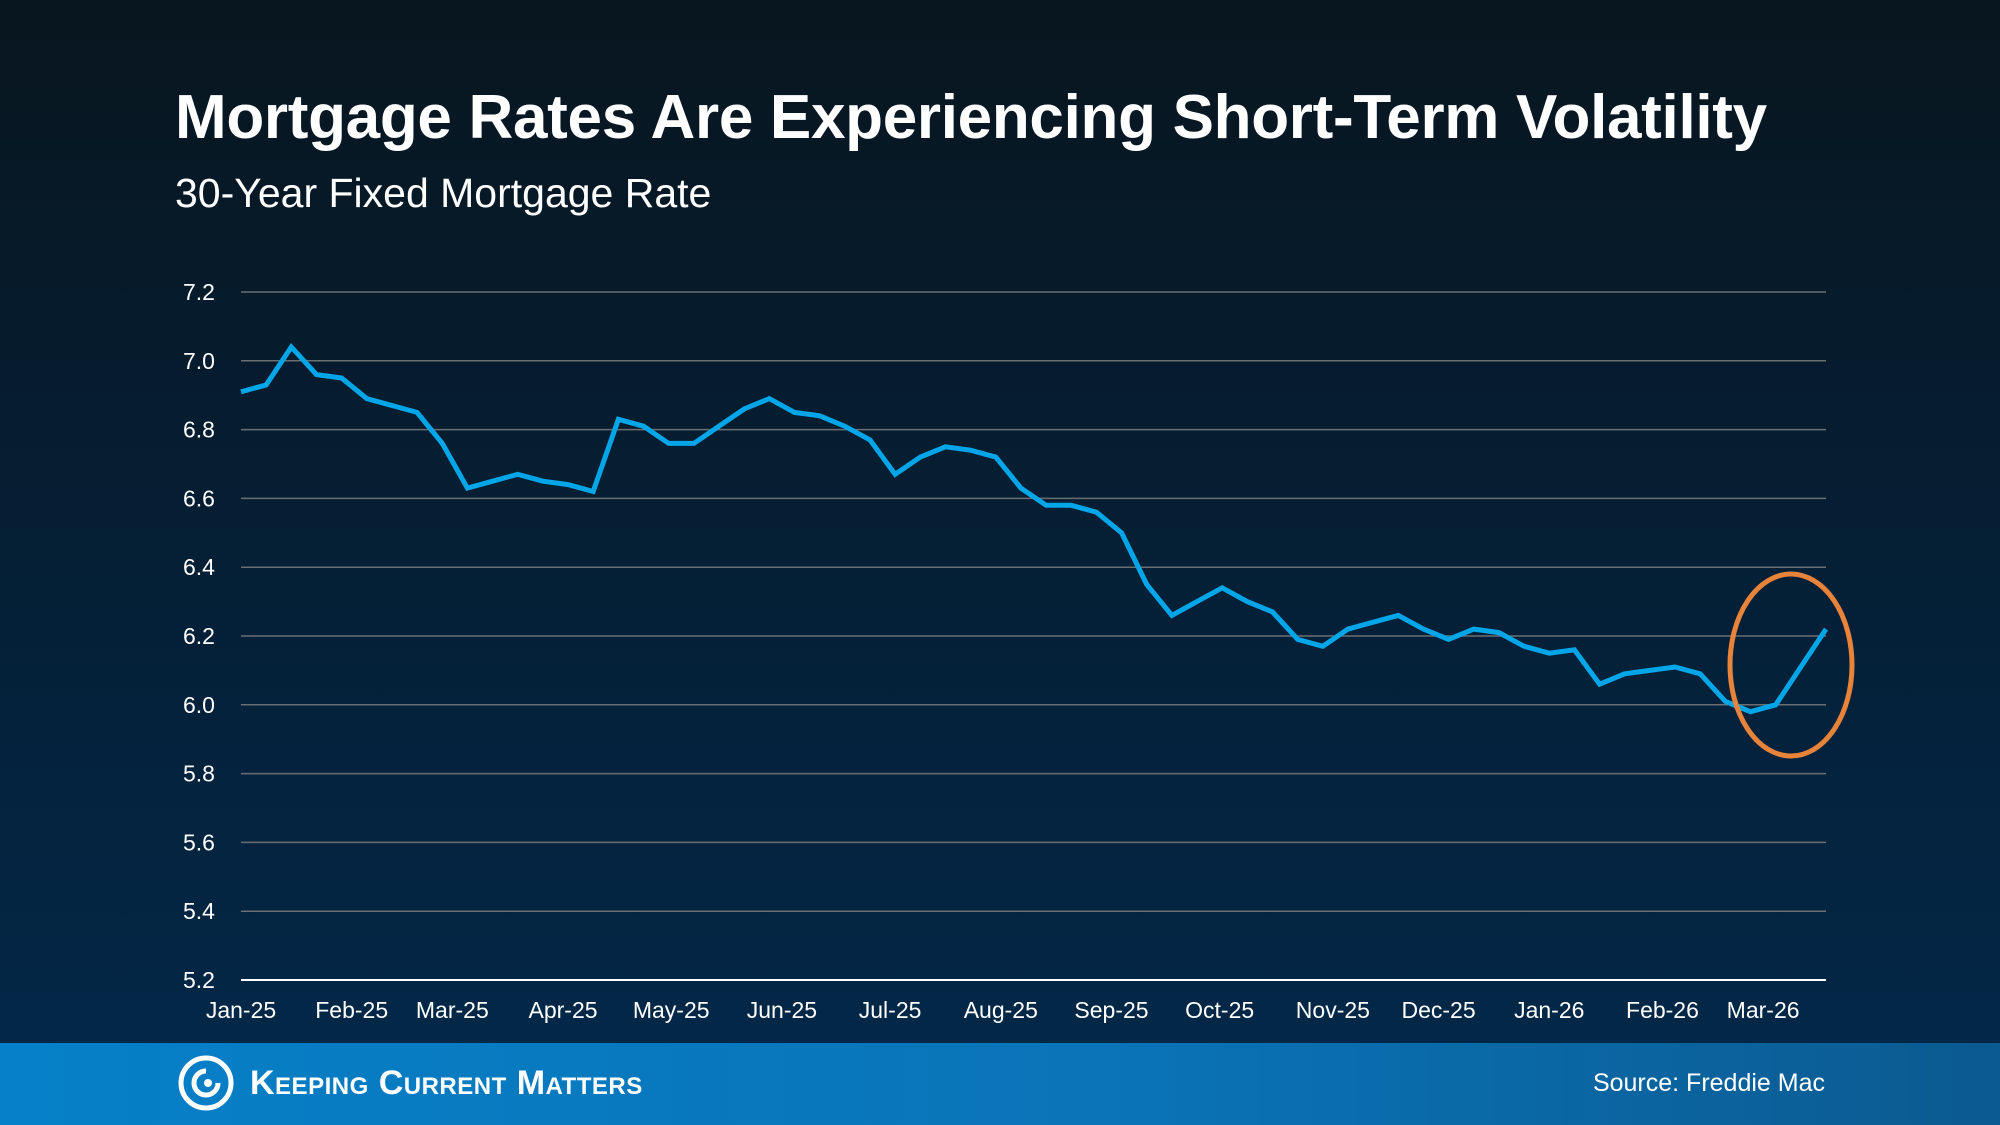 The image size is (2000, 1125). Describe the element at coordinates (1549, 1010) in the screenshot. I see `x-tick-label: Jan-26` at that location.